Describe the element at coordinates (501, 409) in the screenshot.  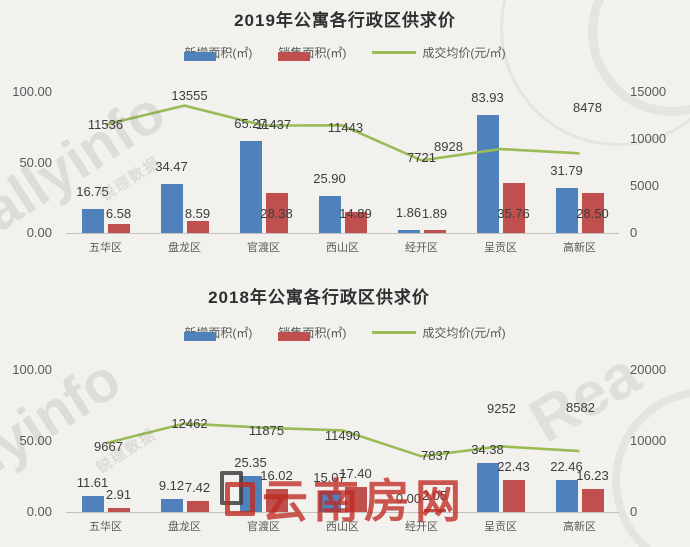
I see `avg-price-value: 9252` at that location.